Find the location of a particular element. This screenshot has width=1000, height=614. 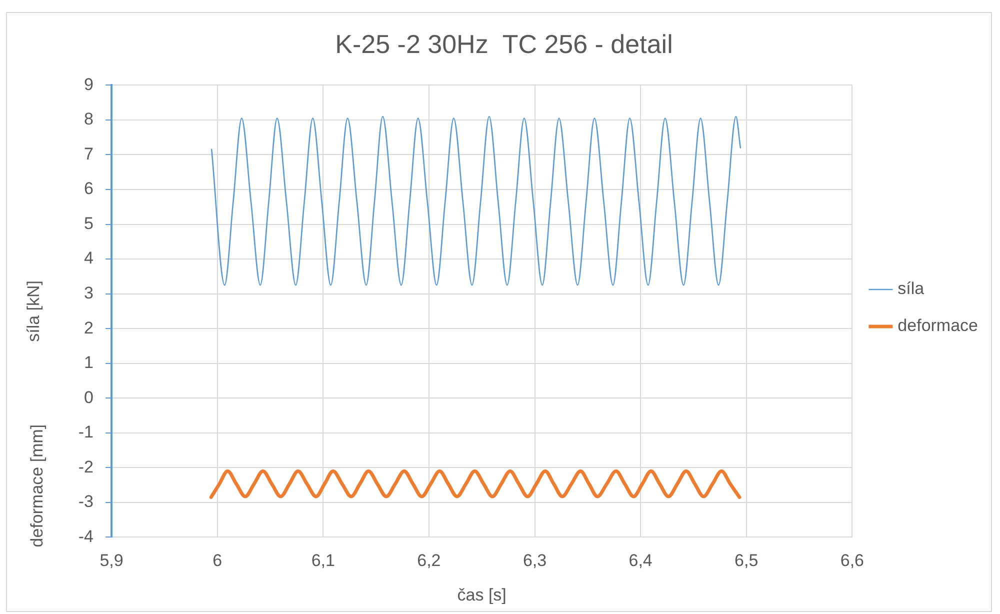

y-tick-label: 9 is located at coordinates (89, 84).